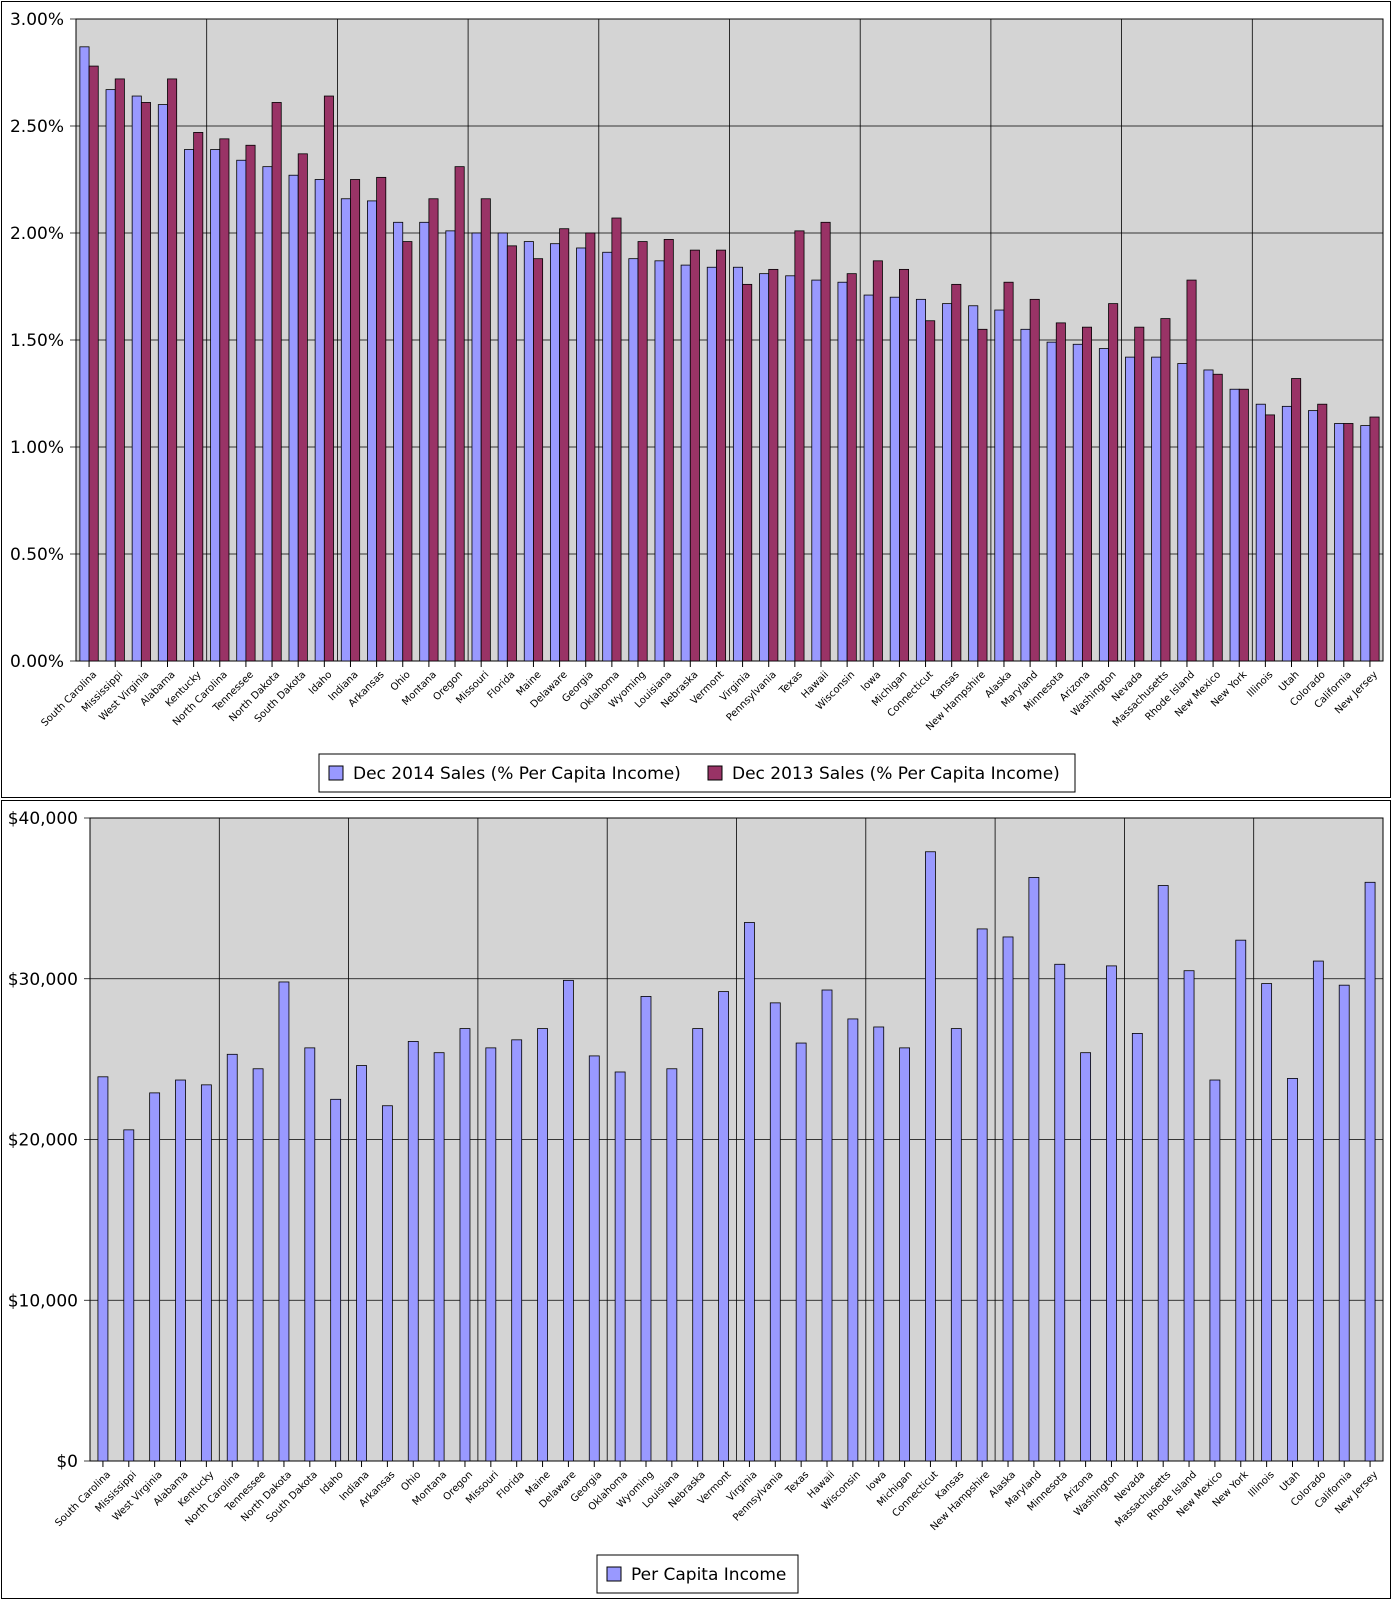 Image resolution: width=1393 pixels, height=1600 pixels. What do you see at coordinates (879, 1244) in the screenshot?
I see `bar-per-capita-income-iowa` at bounding box center [879, 1244].